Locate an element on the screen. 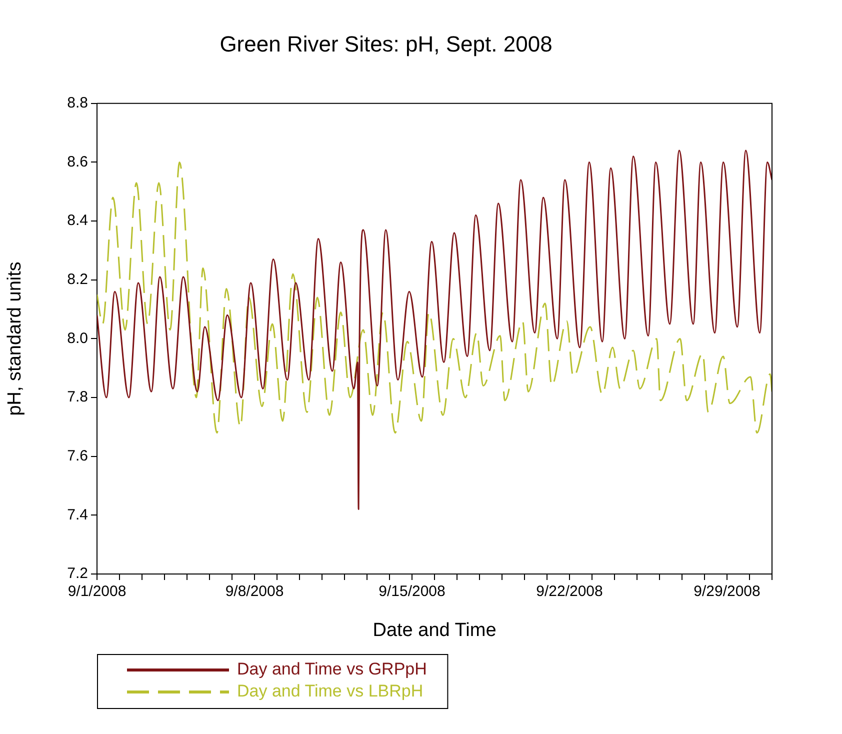 This screenshot has width=842, height=734. y-tick-label: 7.2 is located at coordinates (77, 573).